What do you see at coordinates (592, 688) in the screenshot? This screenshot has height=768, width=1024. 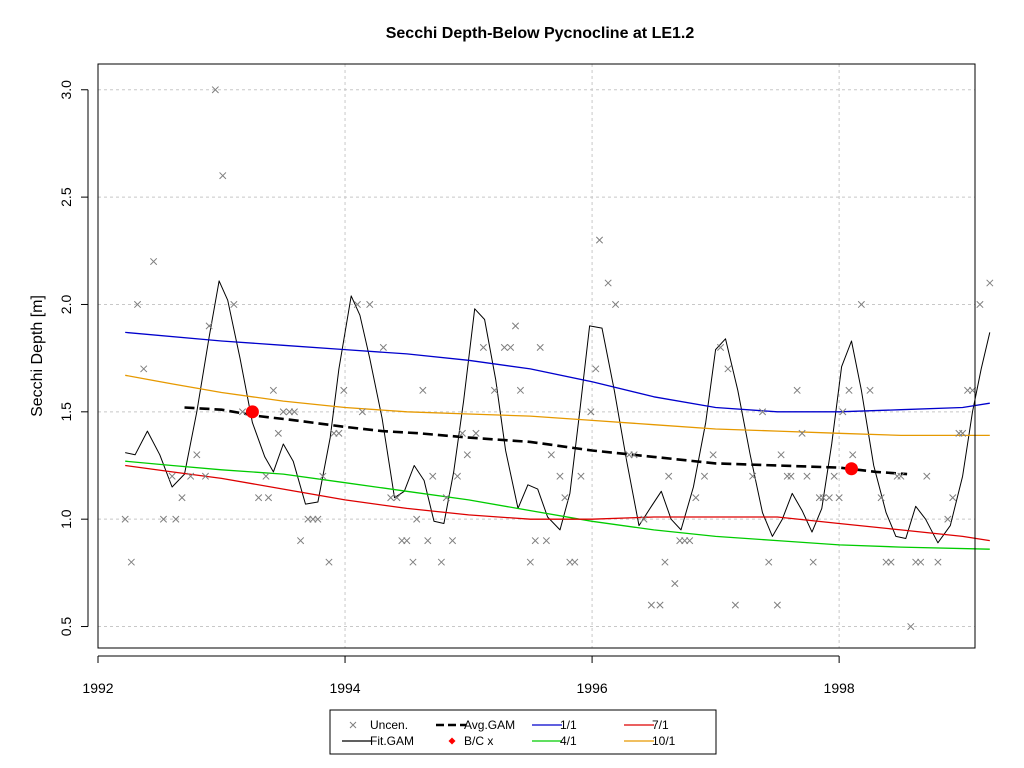 I see `x-tick-label-2: 1996` at bounding box center [592, 688].